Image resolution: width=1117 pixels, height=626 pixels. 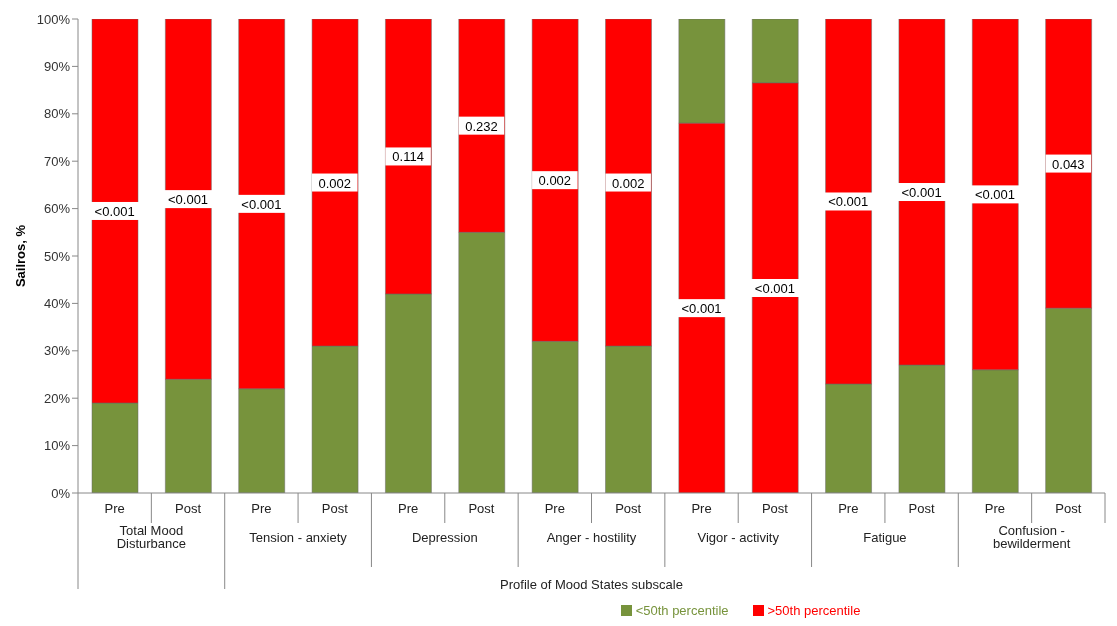 What do you see at coordinates (57, 114) in the screenshot?
I see `y-tick-label: 80%` at bounding box center [57, 114].